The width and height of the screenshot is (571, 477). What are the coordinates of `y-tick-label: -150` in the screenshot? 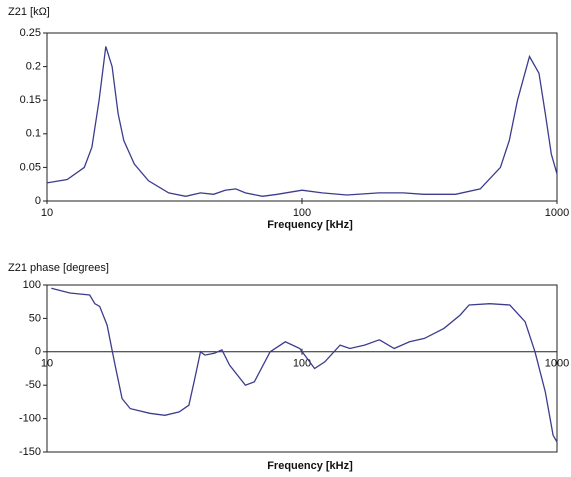 It's located at (30, 452).